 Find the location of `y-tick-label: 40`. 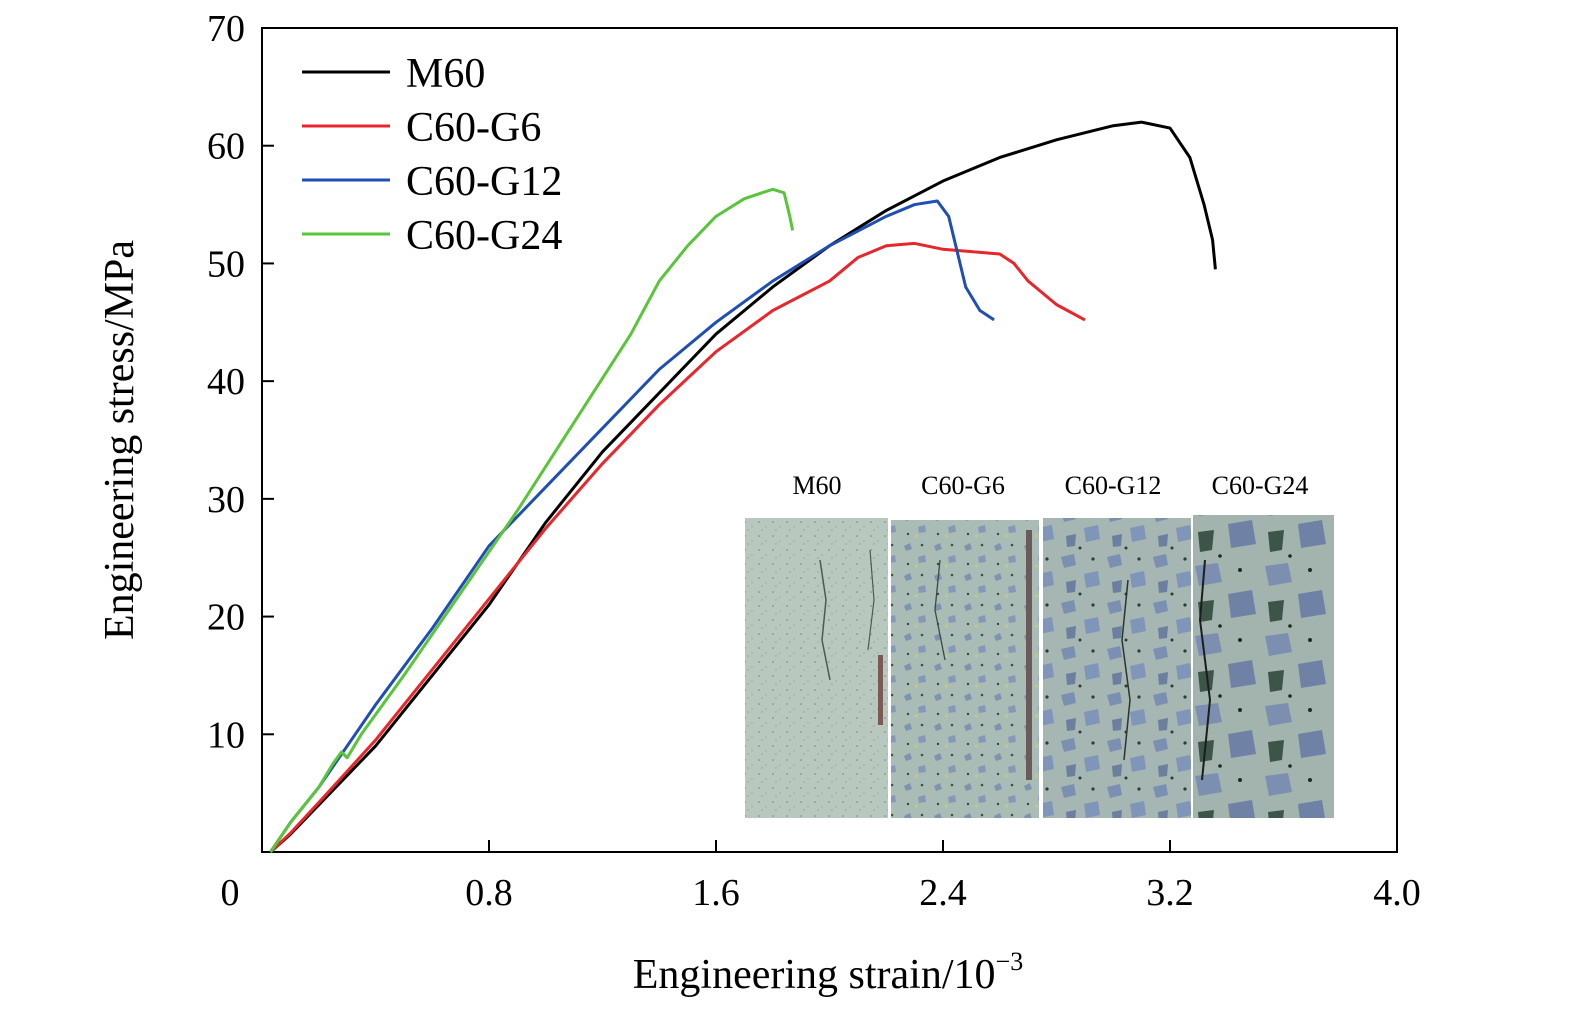

y-tick-label: 40 is located at coordinates (226, 382).